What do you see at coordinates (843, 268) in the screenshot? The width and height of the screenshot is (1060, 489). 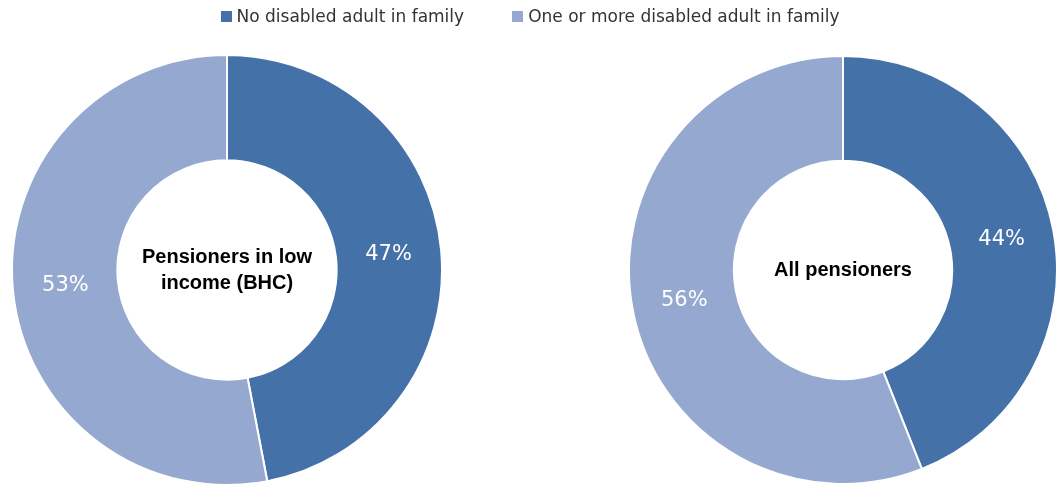 I see `text: All pensioners` at bounding box center [843, 268].